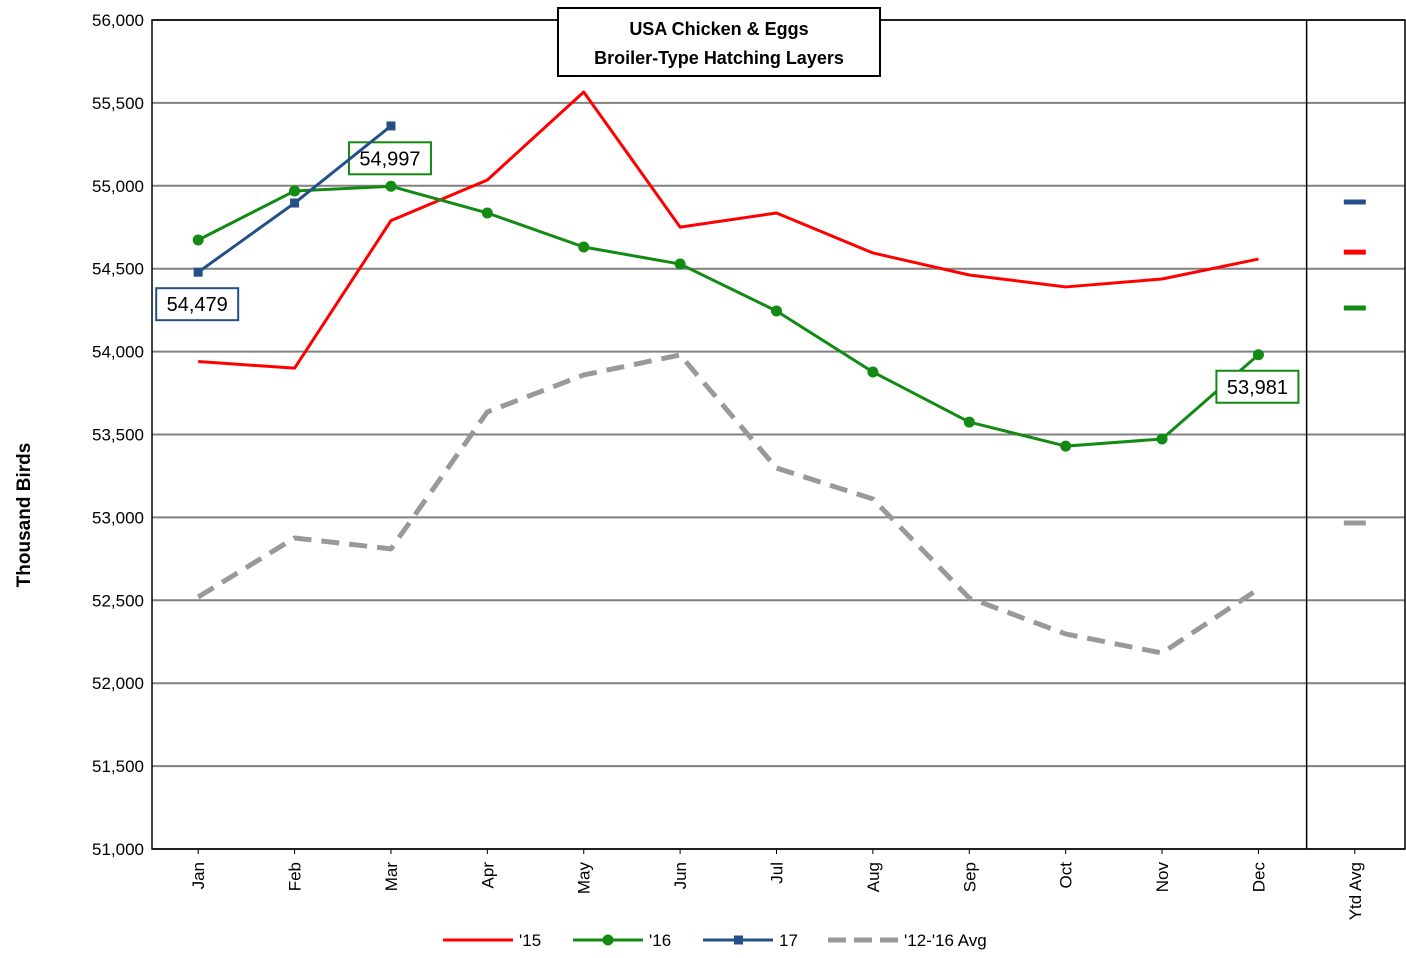  I want to click on legend-label: 17, so click(788, 940).